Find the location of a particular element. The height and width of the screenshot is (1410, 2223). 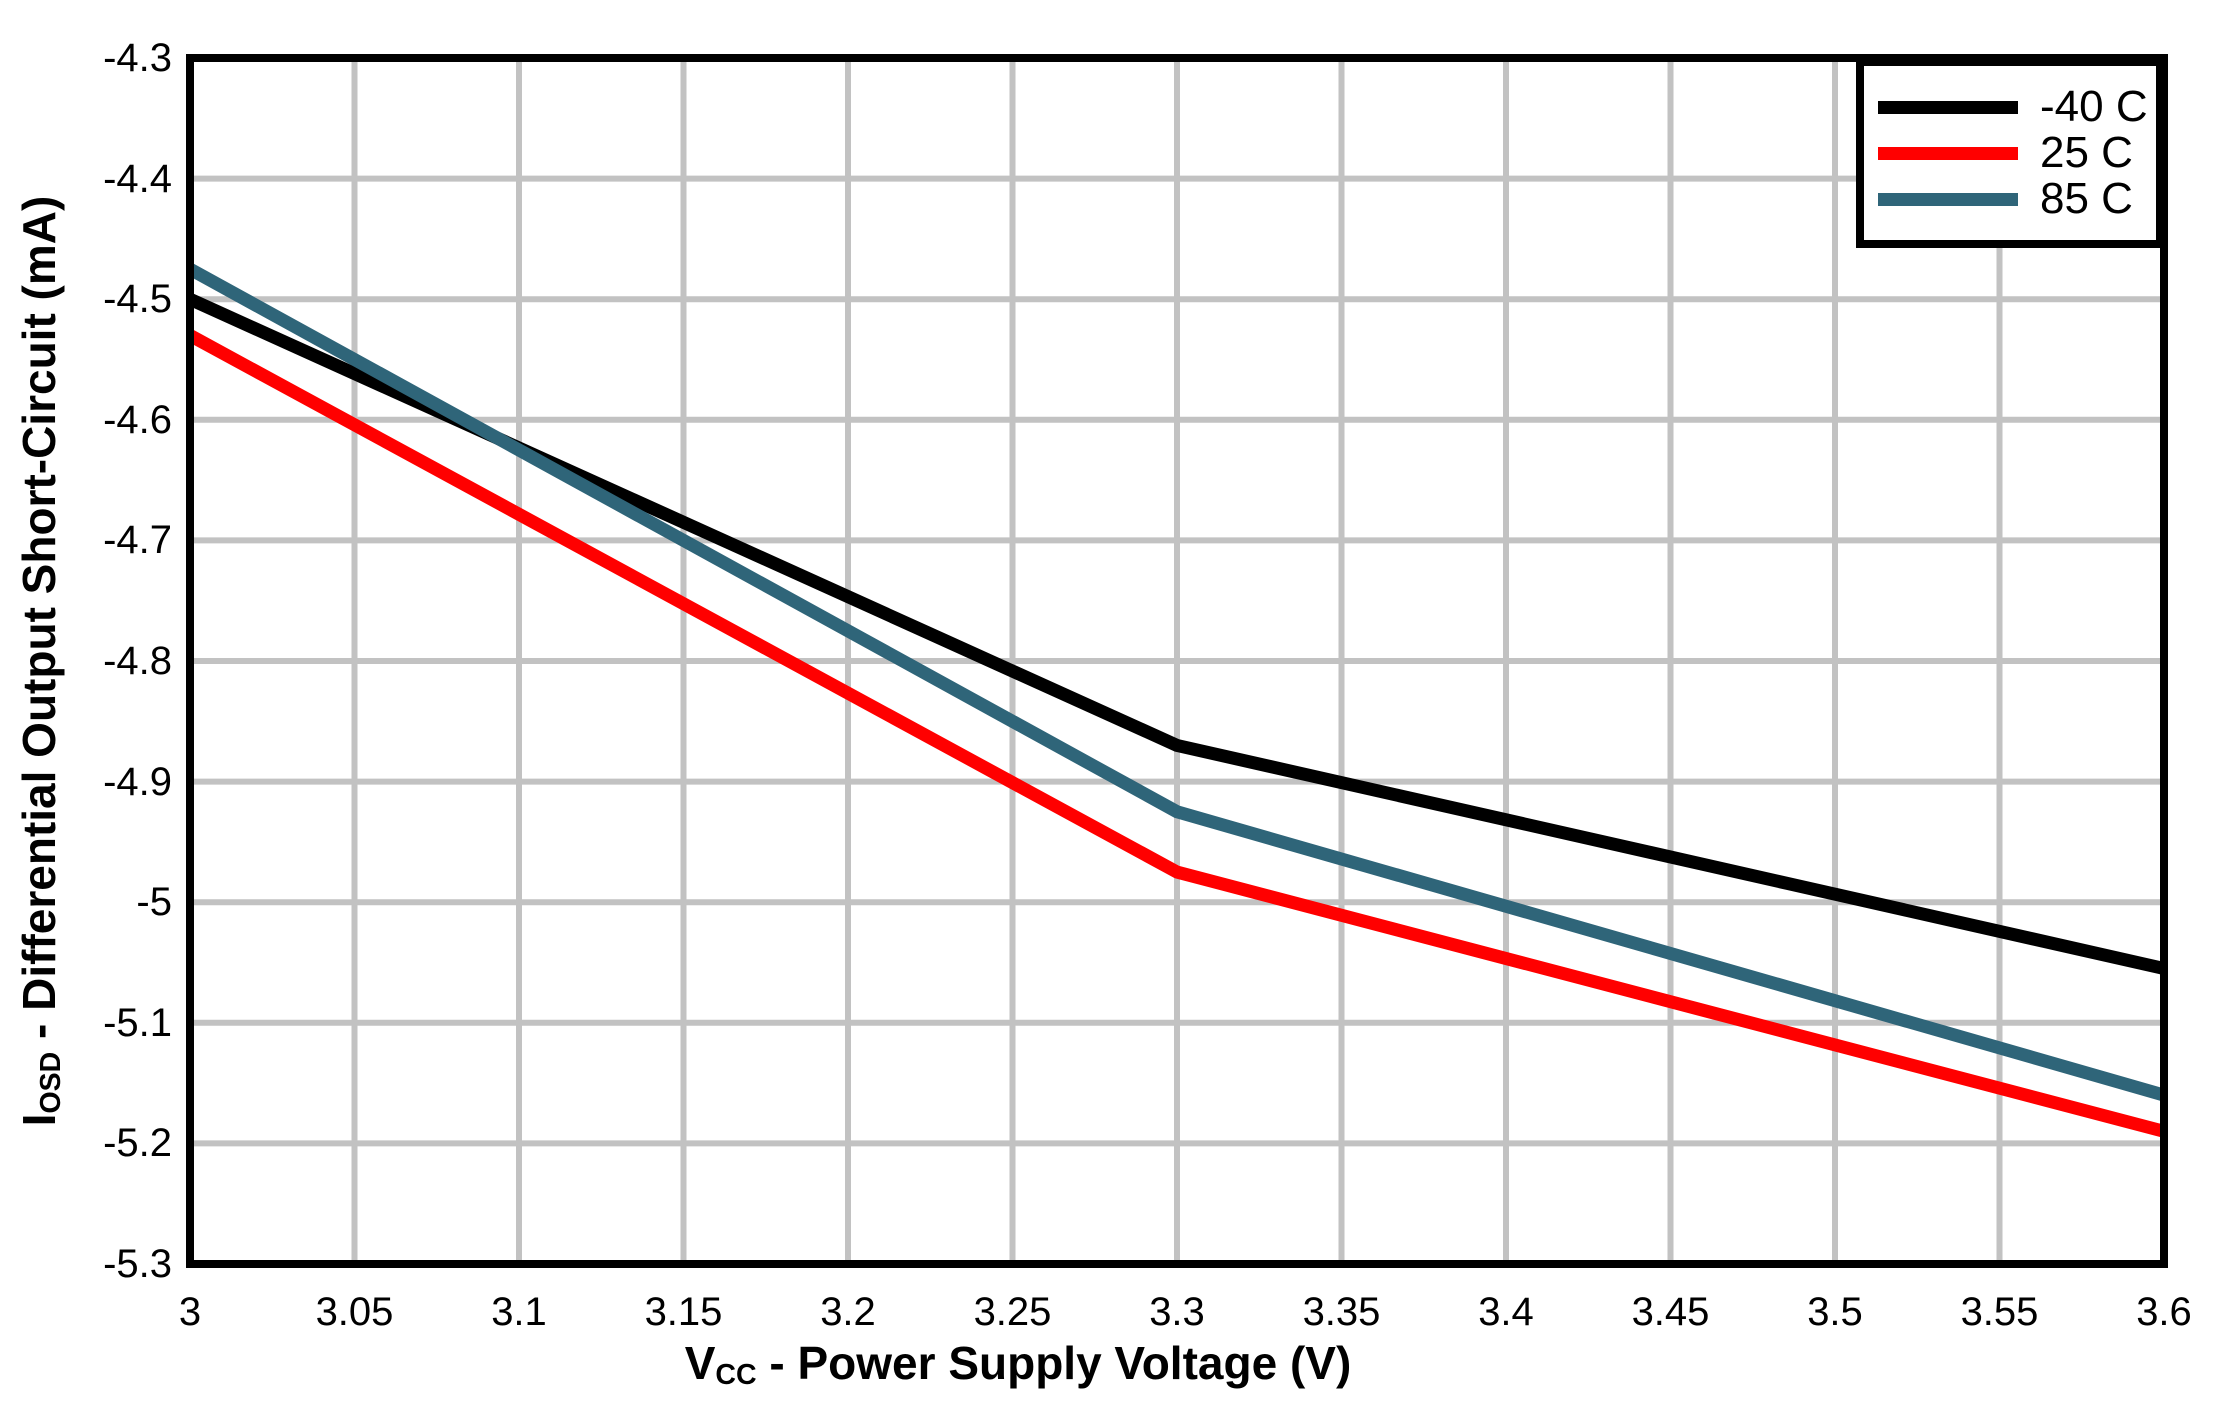

y-tick-label: -5.3 is located at coordinates (137, 1264).